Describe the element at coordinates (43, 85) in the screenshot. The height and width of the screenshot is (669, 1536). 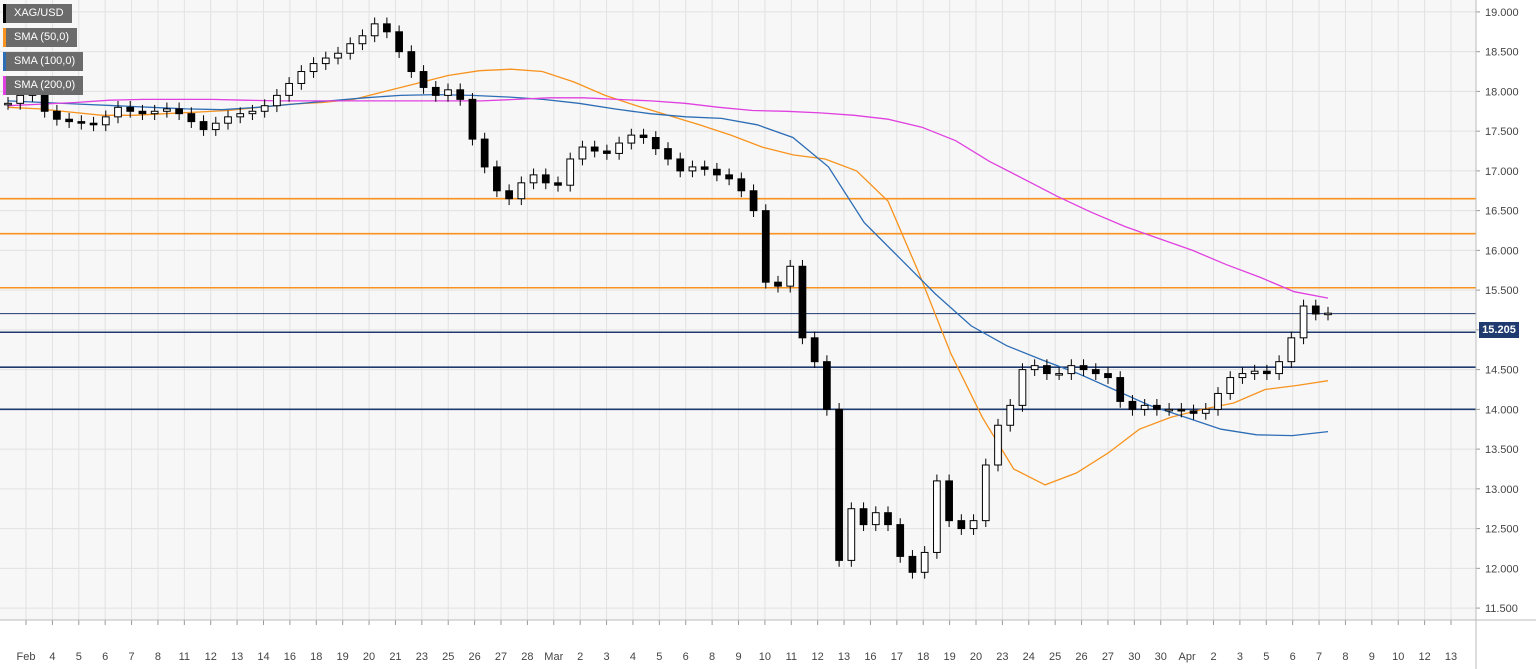
I see `legend-item-sma200: SMA (200,0)` at that location.